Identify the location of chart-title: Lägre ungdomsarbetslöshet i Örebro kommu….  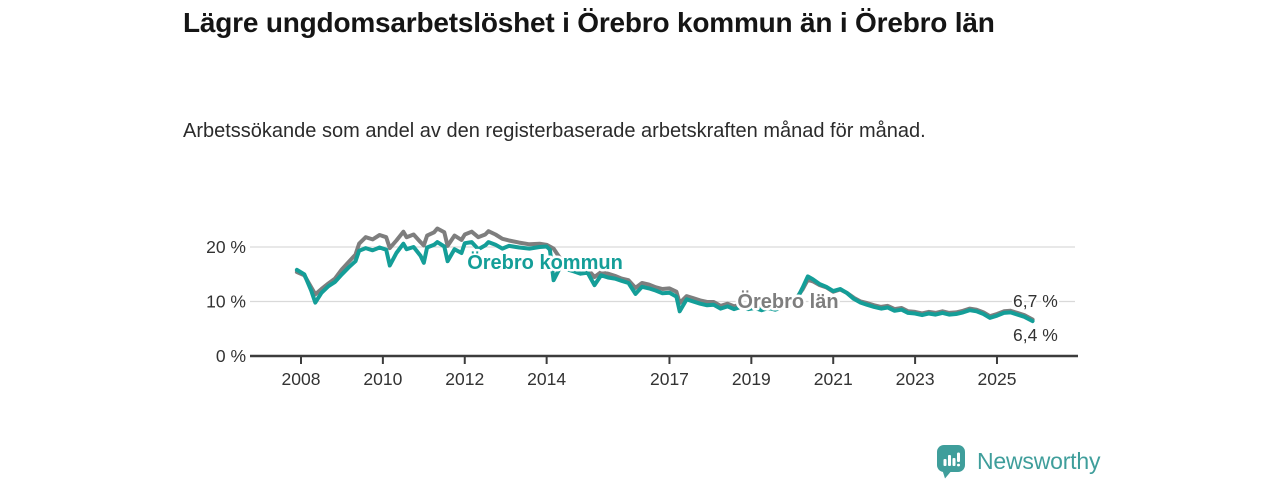
(589, 22).